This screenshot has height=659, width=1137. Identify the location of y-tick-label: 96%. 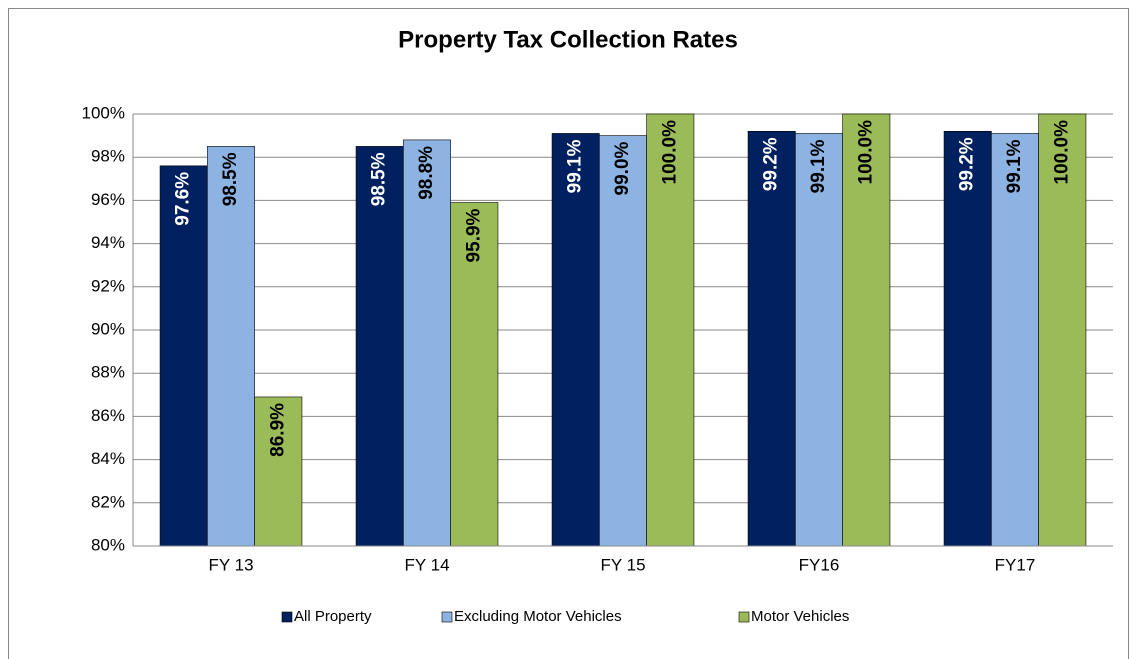
(108, 199).